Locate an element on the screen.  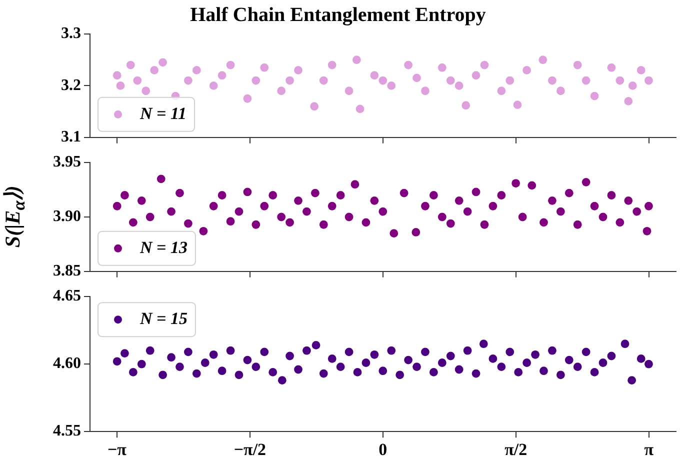
y-tick-label: 3.85 is located at coordinates (67, 271).